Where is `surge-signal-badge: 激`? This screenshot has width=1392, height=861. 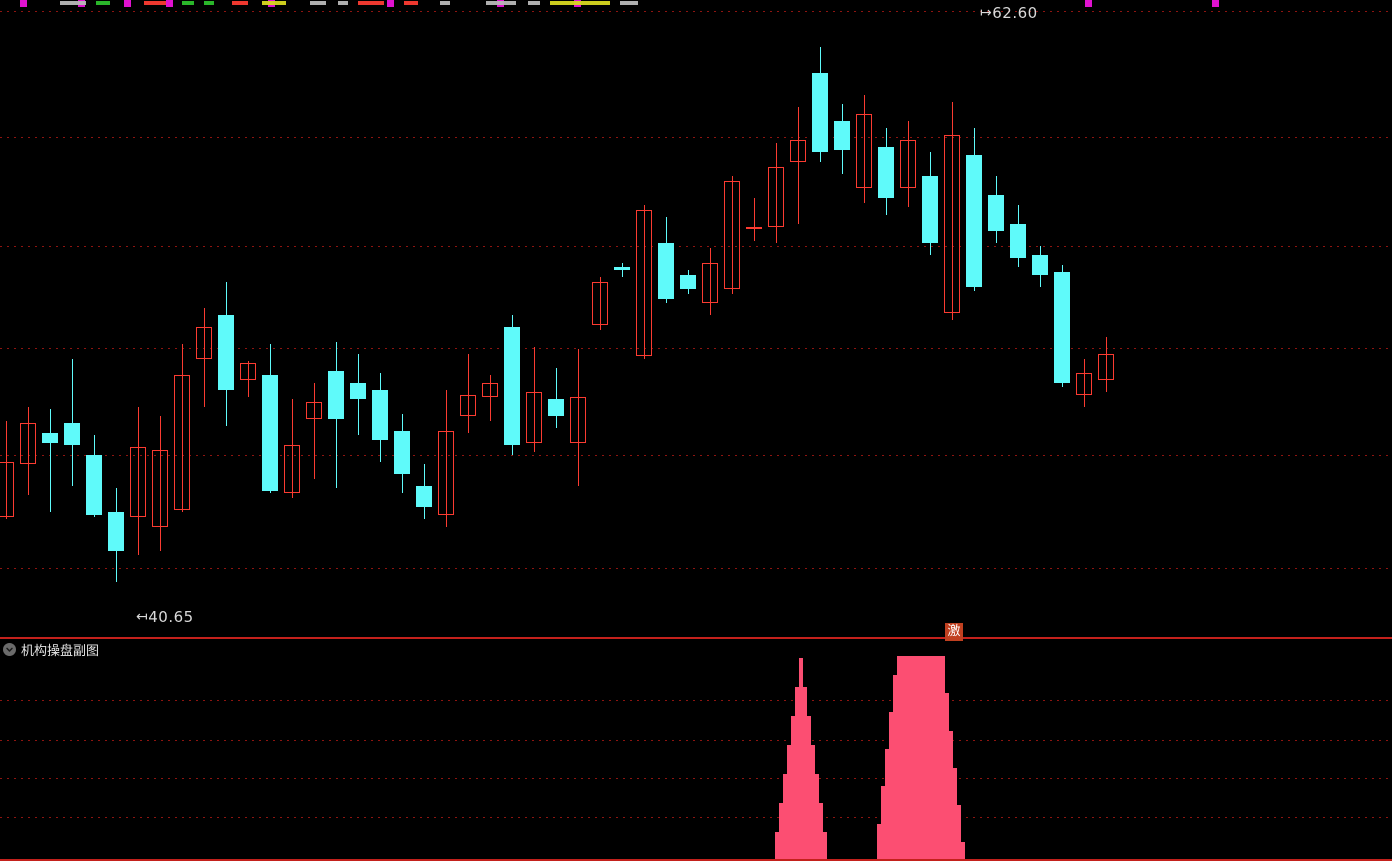
surge-signal-badge: 激 is located at coordinates (954, 632).